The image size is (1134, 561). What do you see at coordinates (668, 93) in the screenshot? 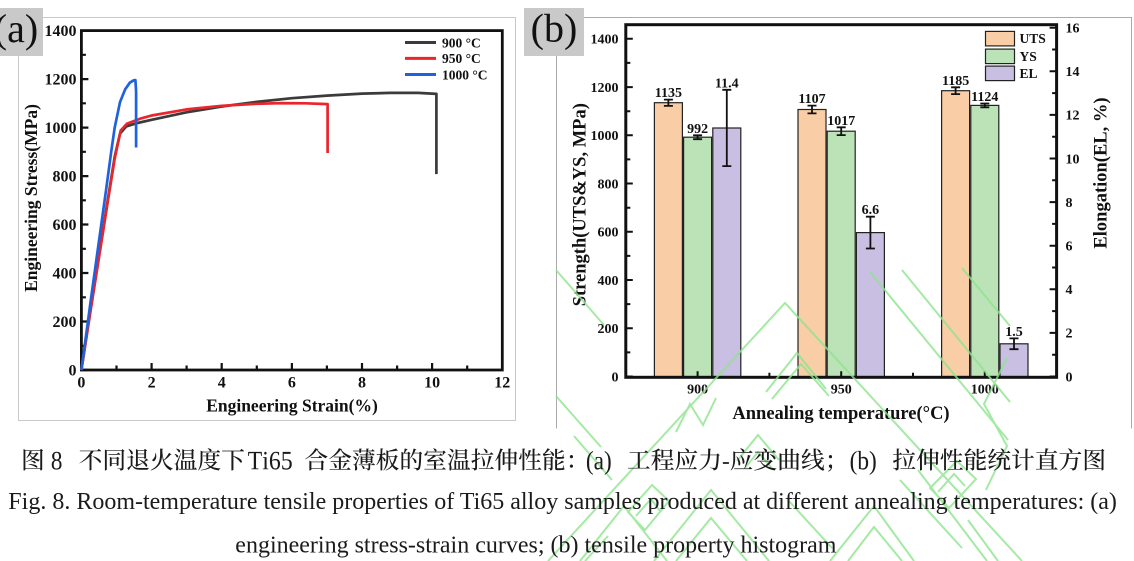
I see `svg-text: 1135` at bounding box center [668, 93].